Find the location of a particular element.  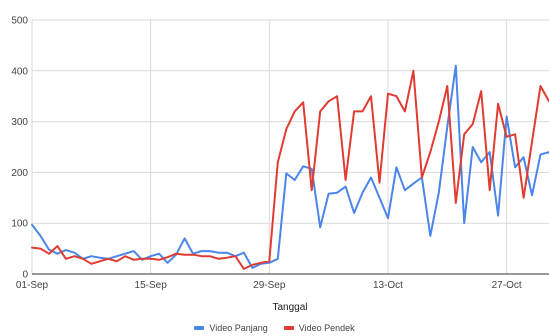

y-tick-label: 100 is located at coordinates (19, 224).